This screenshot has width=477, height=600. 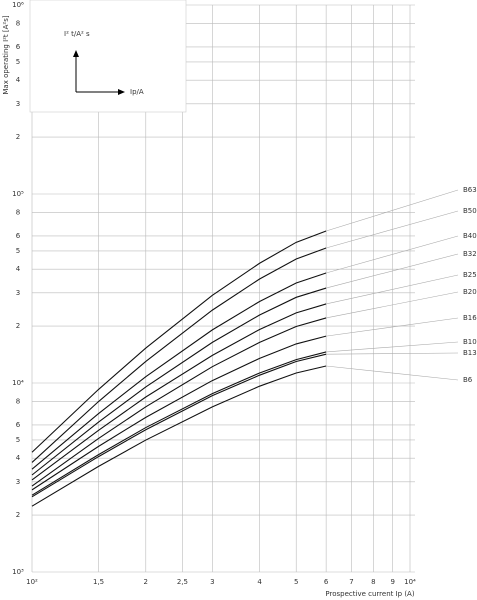 What do you see at coordinates (373, 582) in the screenshot?
I see `x-tick-label: 8` at bounding box center [373, 582].